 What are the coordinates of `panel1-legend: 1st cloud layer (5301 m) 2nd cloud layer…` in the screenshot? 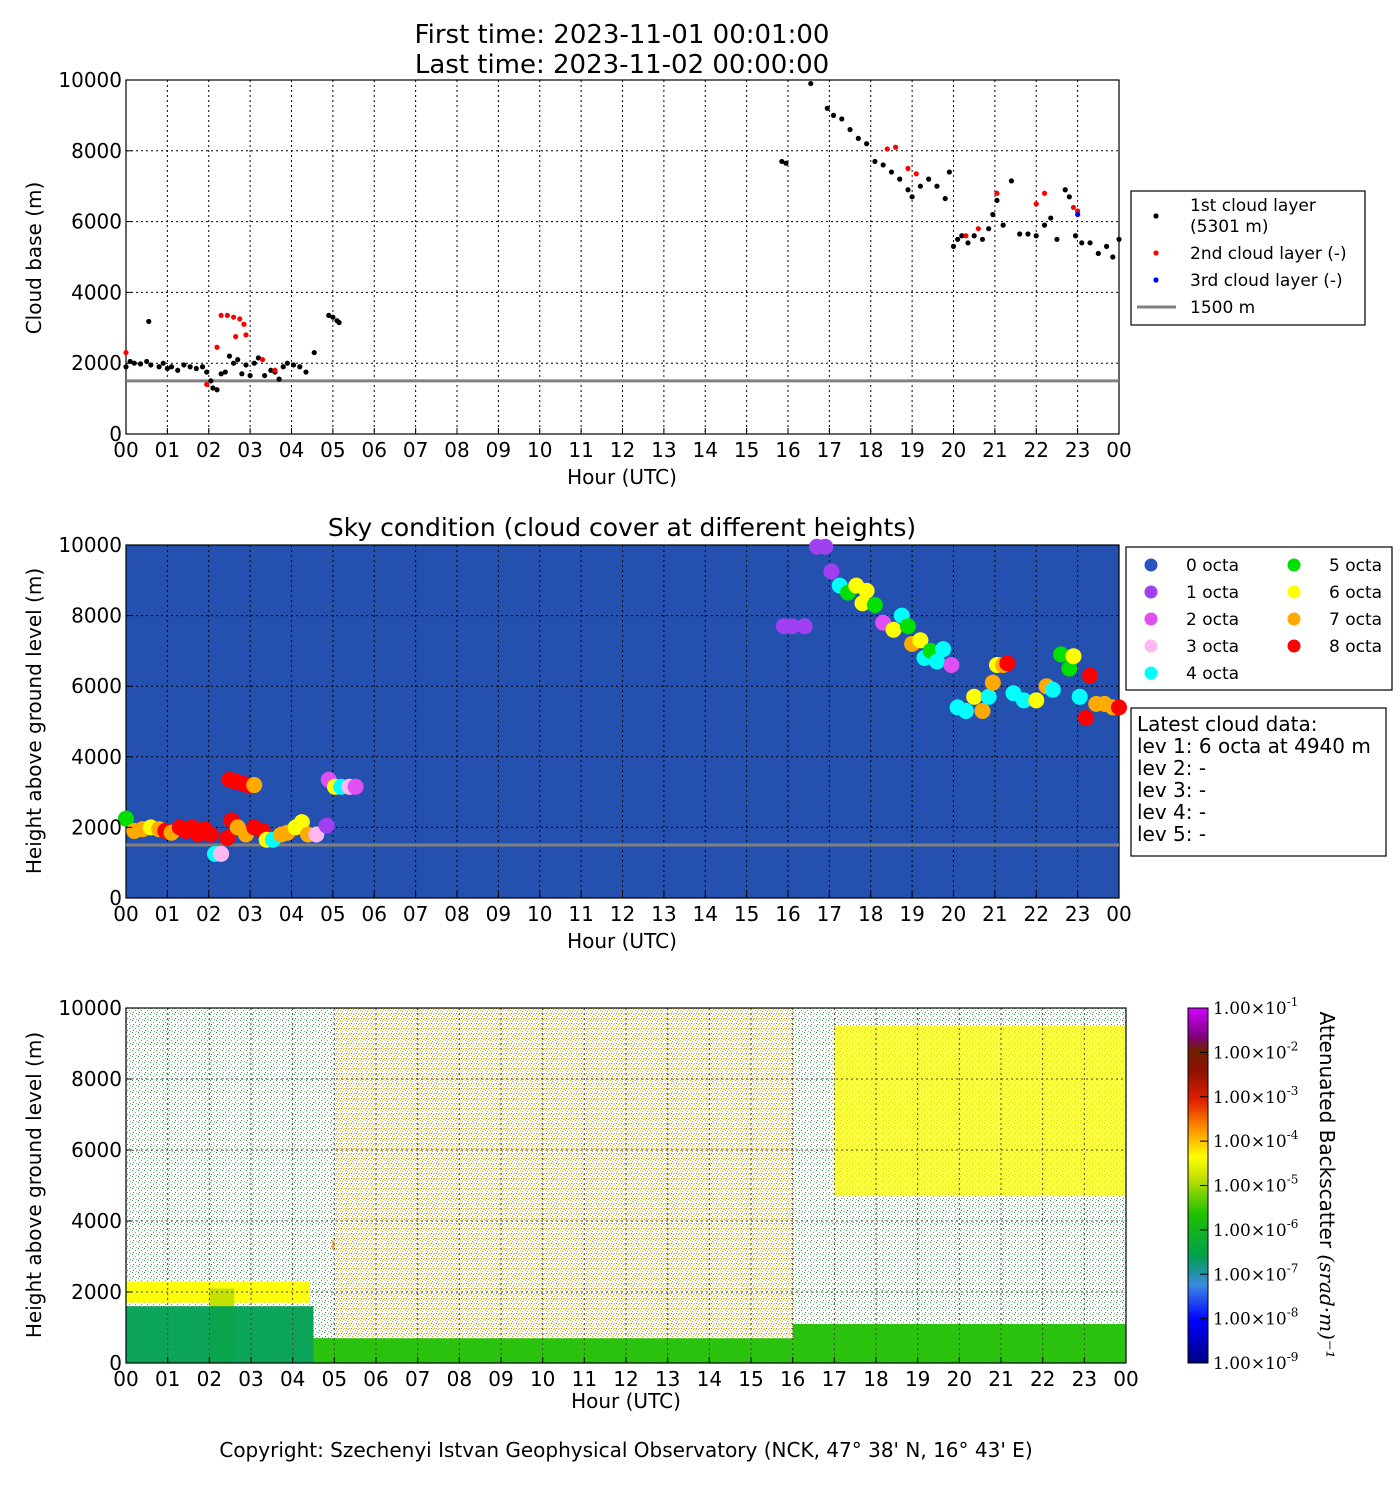 It's located at (1248, 258).